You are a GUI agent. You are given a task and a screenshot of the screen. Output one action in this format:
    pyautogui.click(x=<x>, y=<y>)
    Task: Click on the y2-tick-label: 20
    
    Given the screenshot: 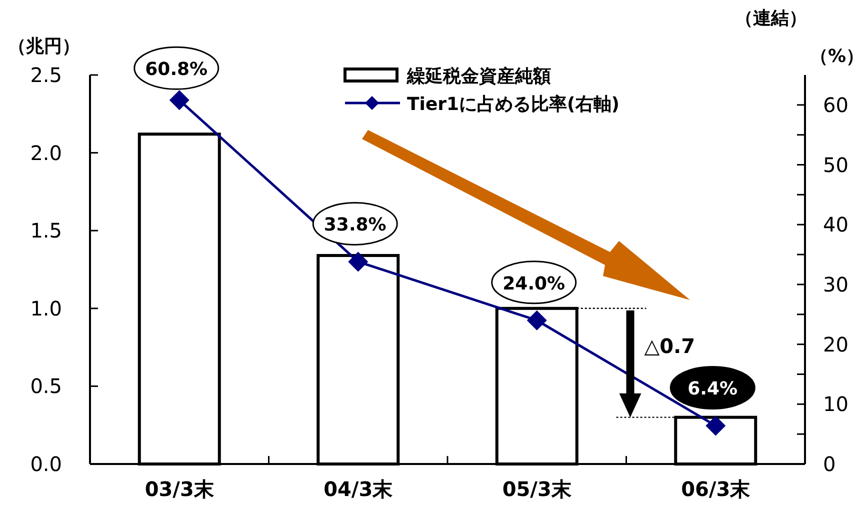 What is the action you would take?
    pyautogui.click(x=835, y=344)
    